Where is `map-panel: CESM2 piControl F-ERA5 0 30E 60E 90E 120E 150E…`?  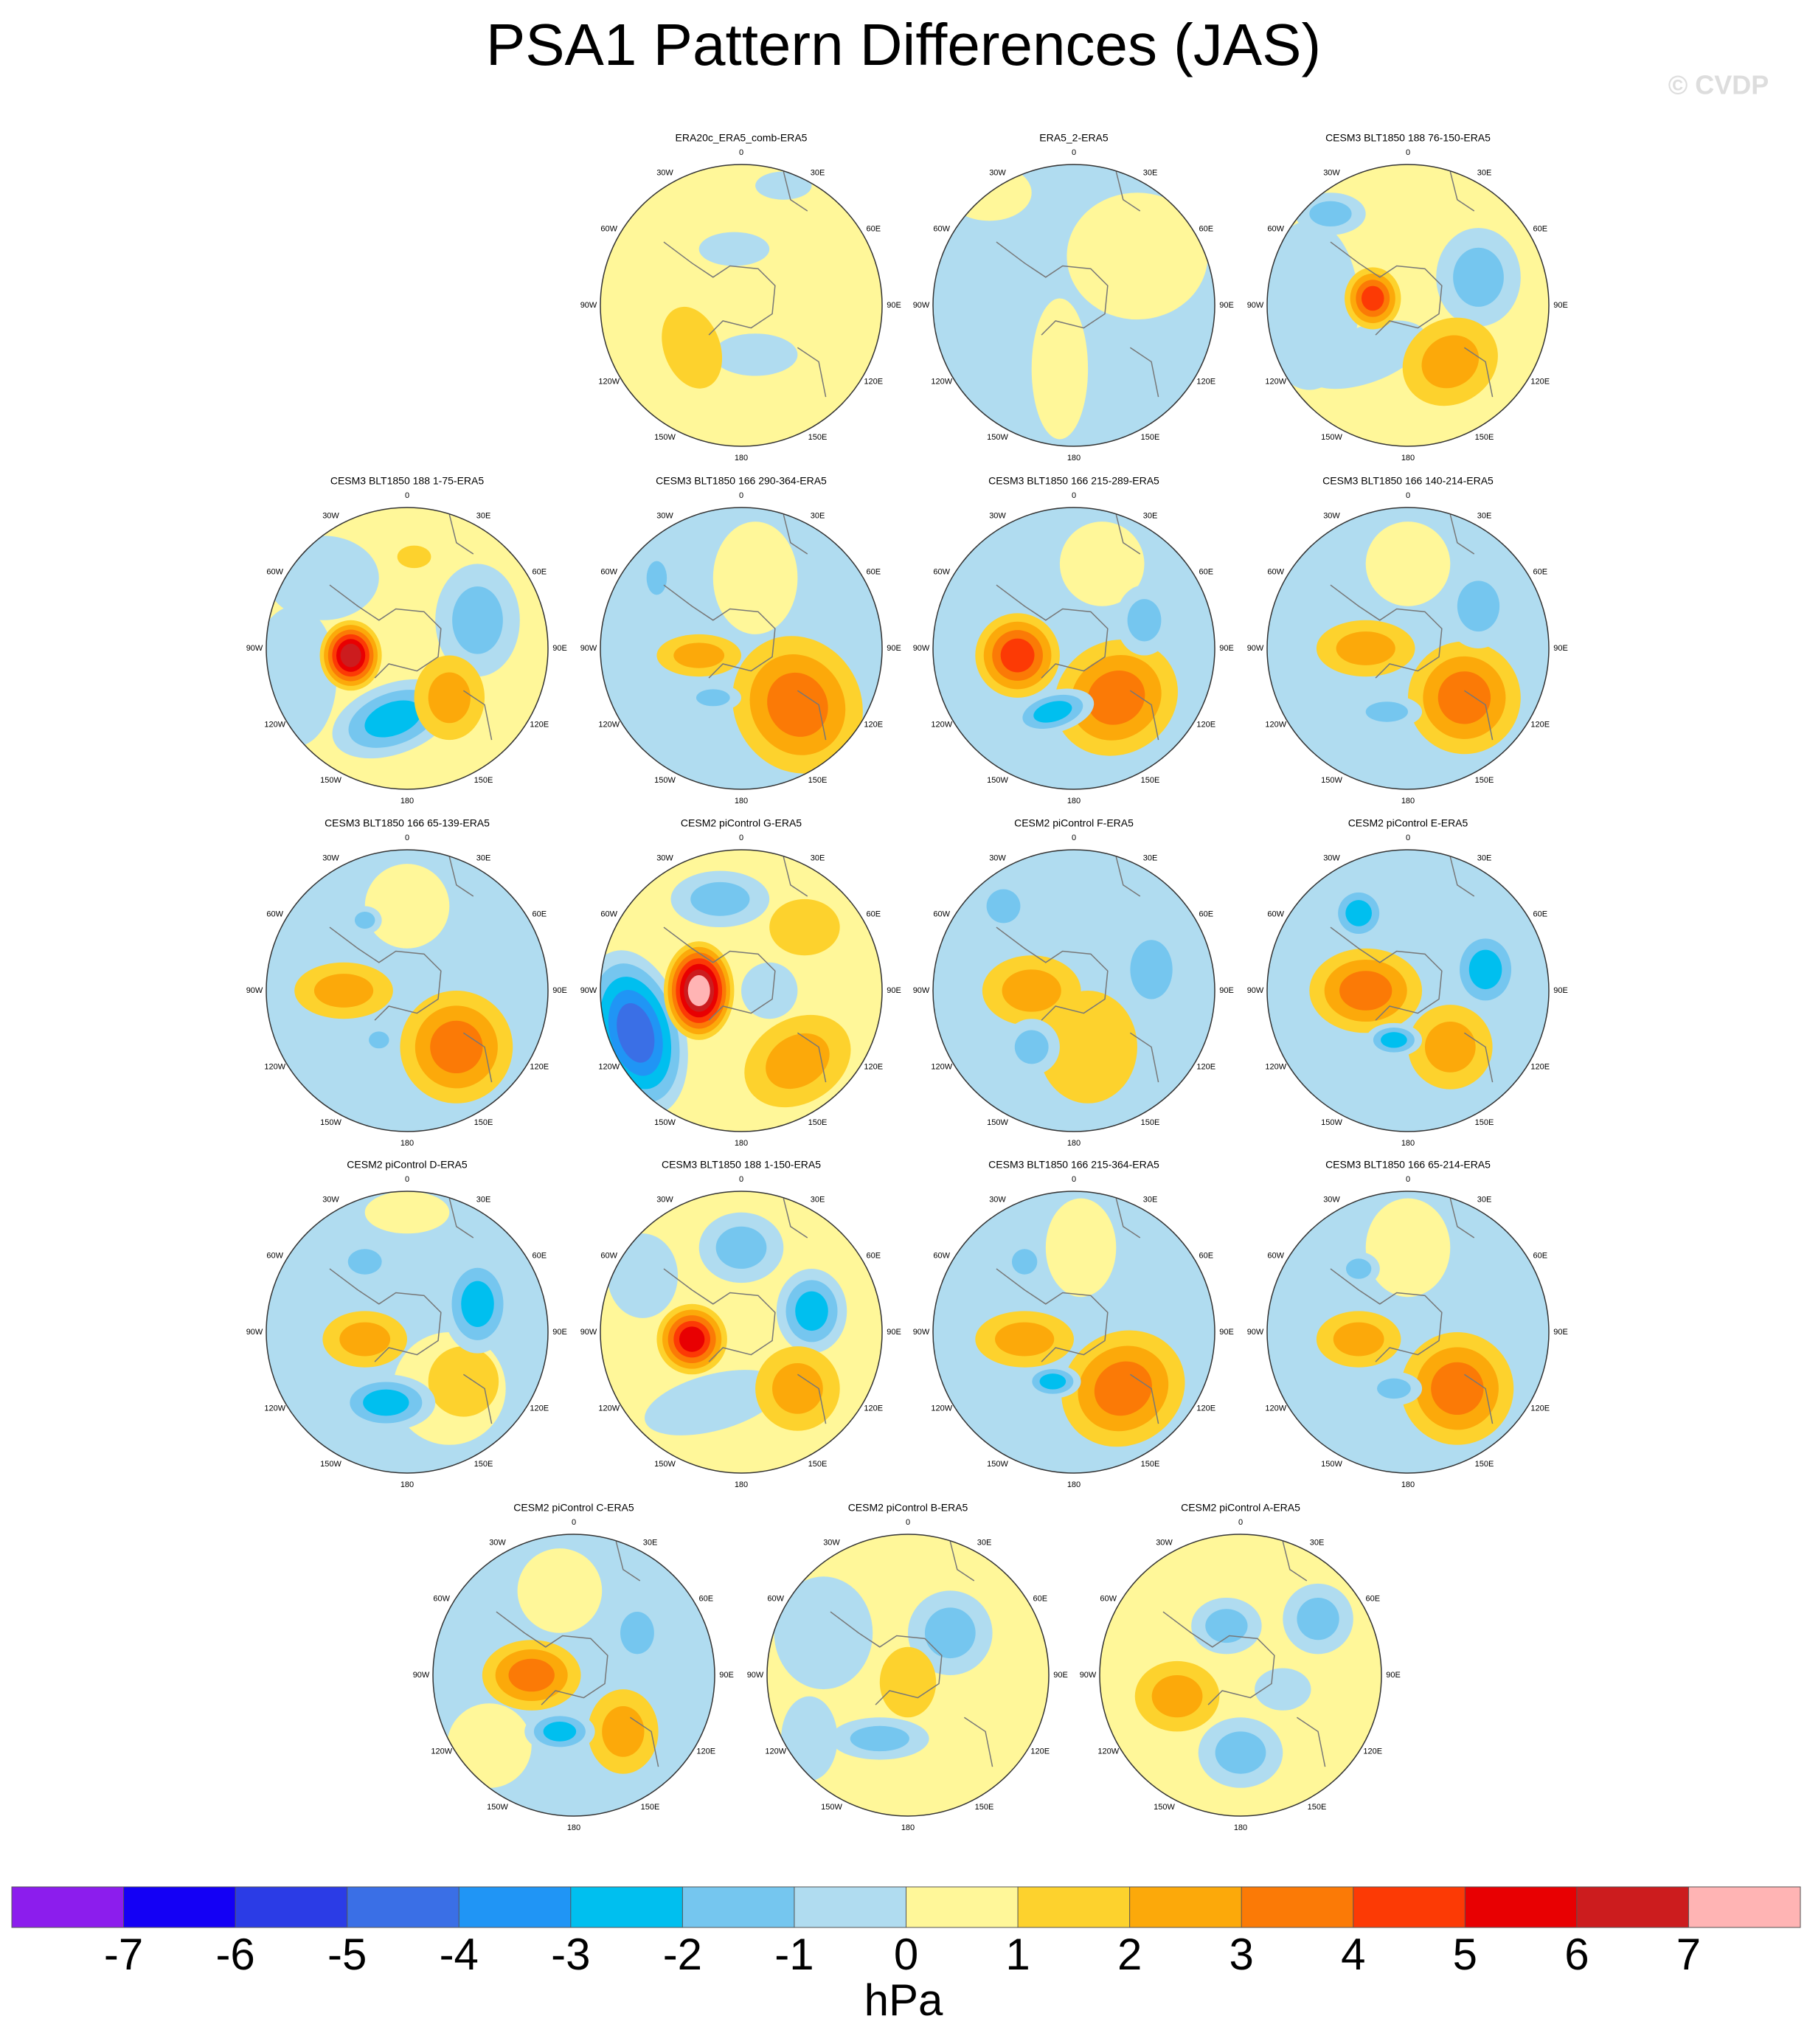
map-panel: CESM2 piControl F-ERA5 0 30E 60E 90E 120E 150E… is located at coordinates (1073, 982).